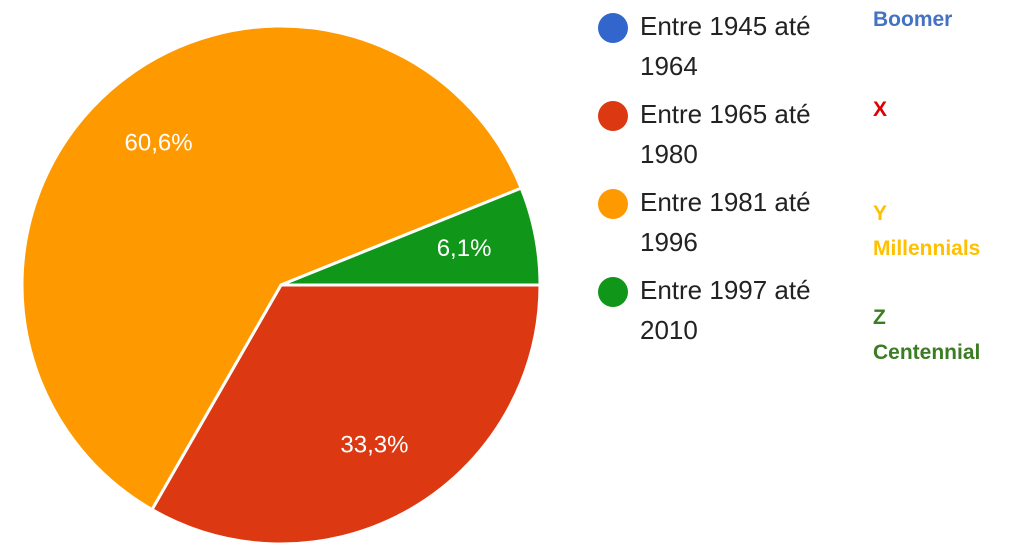 Image resolution: width=1011 pixels, height=555 pixels. I want to click on legend-item: Entre 1981 até 1996, so click(718, 224).